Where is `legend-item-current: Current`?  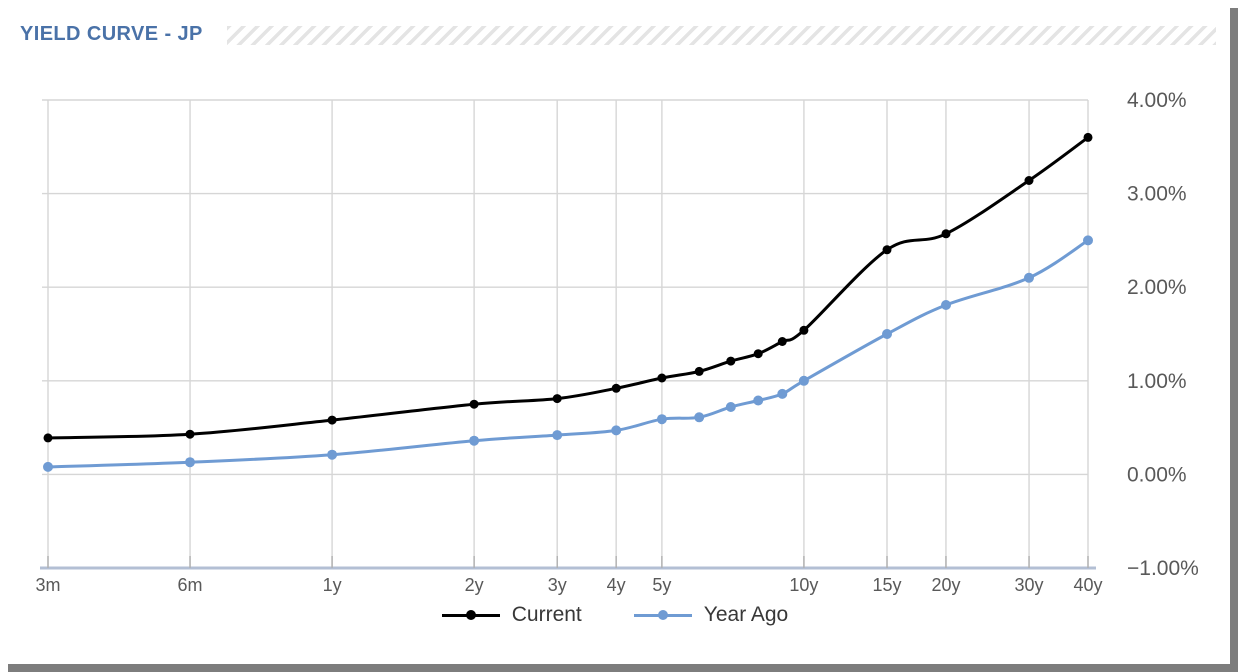 legend-item-current: Current is located at coordinates (511, 615).